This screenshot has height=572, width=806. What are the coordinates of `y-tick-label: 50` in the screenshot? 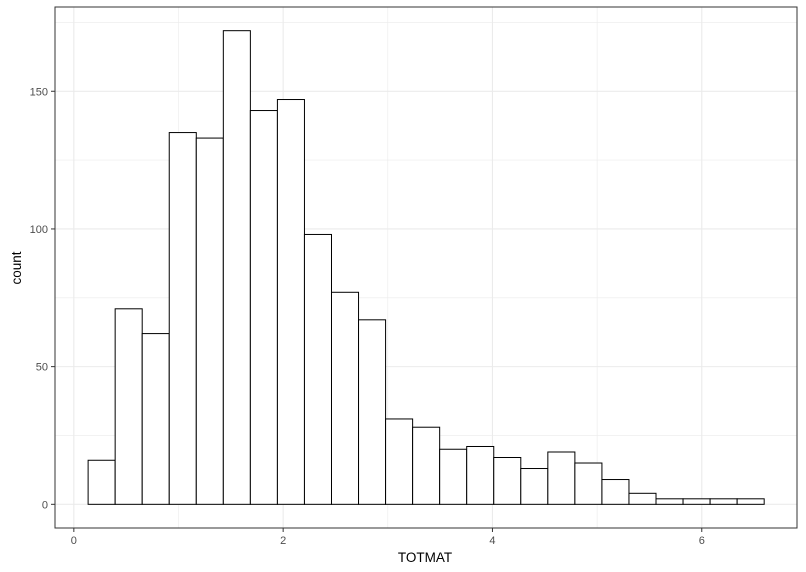 It's located at (42, 368).